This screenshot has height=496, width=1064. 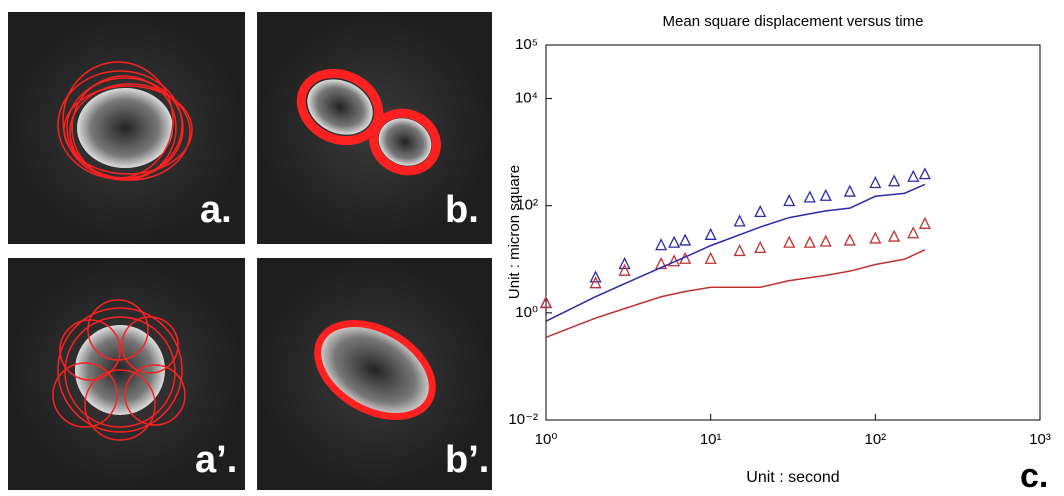 What do you see at coordinates (1040, 439) in the screenshot?
I see `x-tick-label: 10³` at bounding box center [1040, 439].